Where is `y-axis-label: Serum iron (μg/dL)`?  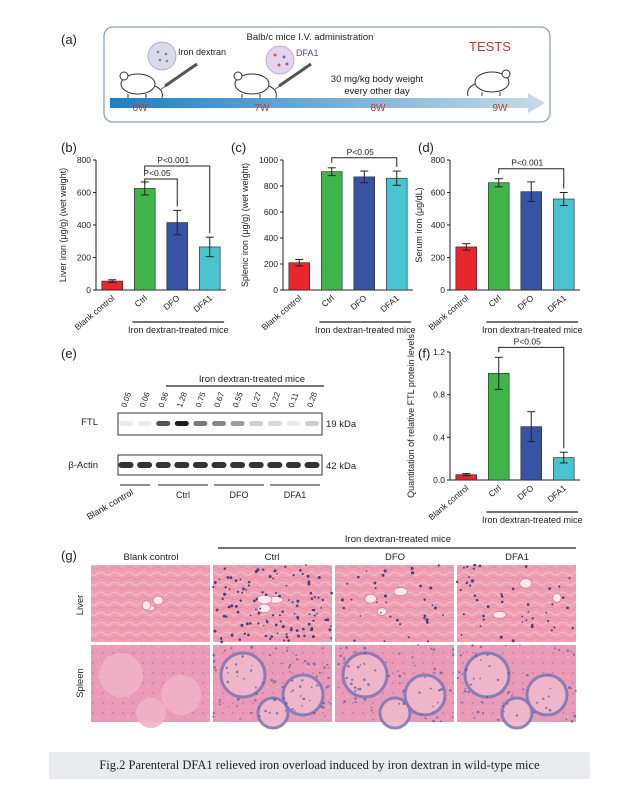 y-axis-label: Serum iron (μg/dL) is located at coordinates (419, 224).